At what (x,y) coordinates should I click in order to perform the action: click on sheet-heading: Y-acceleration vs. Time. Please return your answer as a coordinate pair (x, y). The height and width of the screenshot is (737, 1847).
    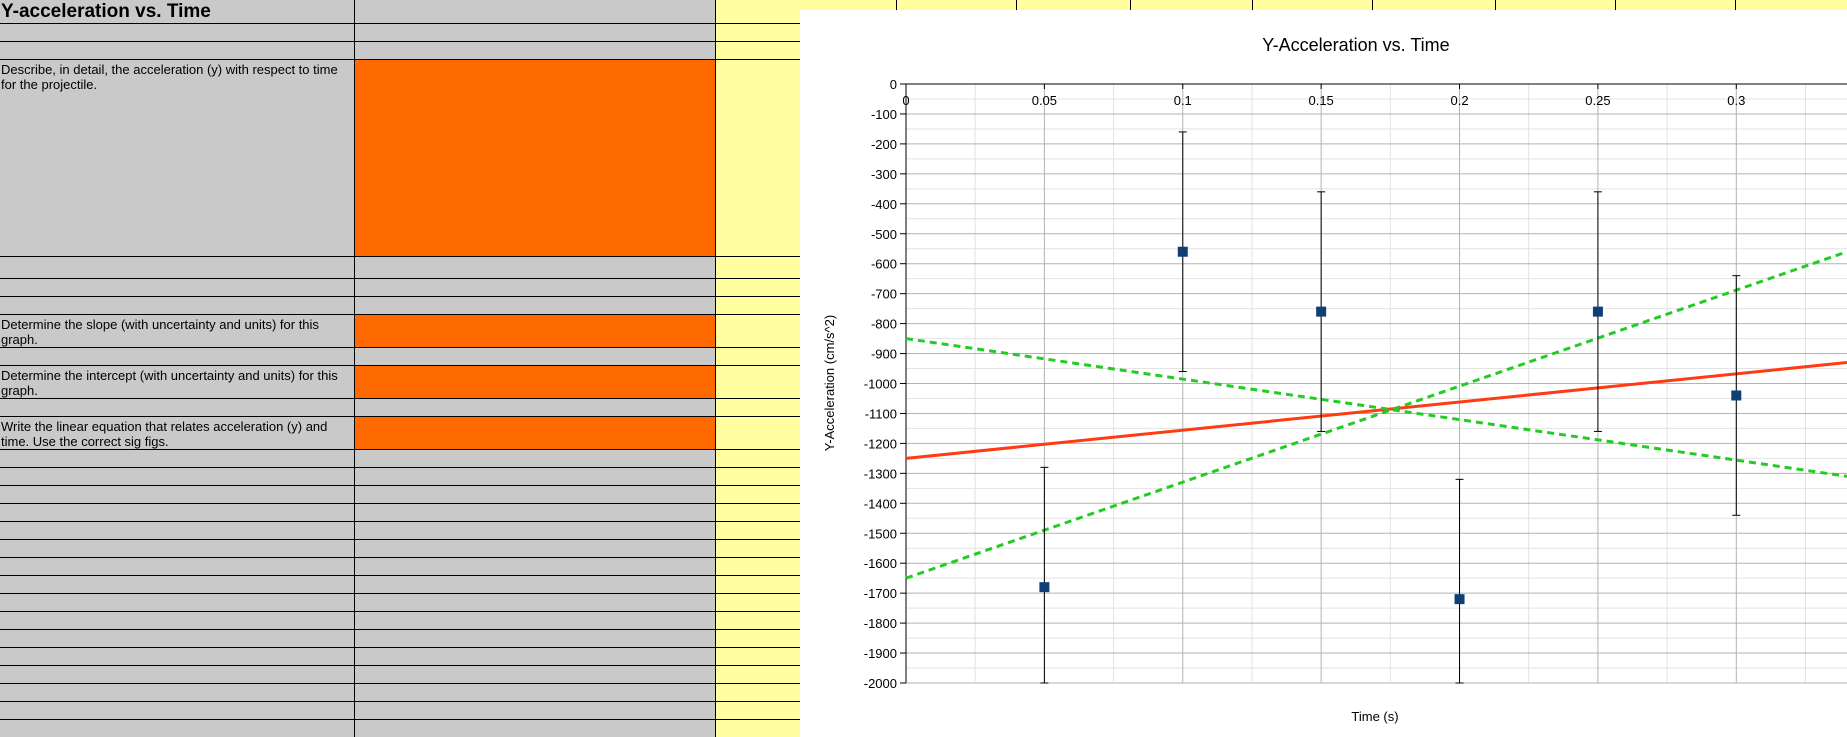
    Looking at the image, I should click on (106, 11).